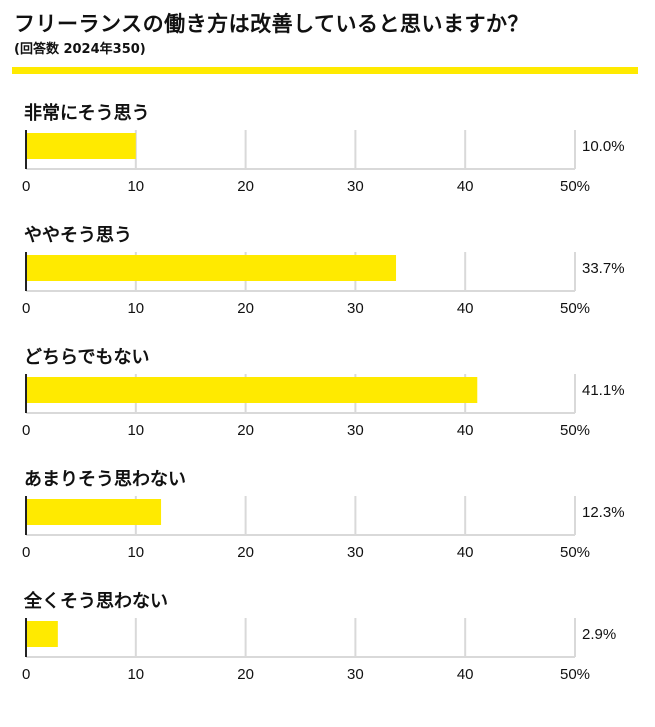 The image size is (655, 727). I want to click on chart-title: フリーランスの働き方は改善していると思いますか？, so click(271, 24).